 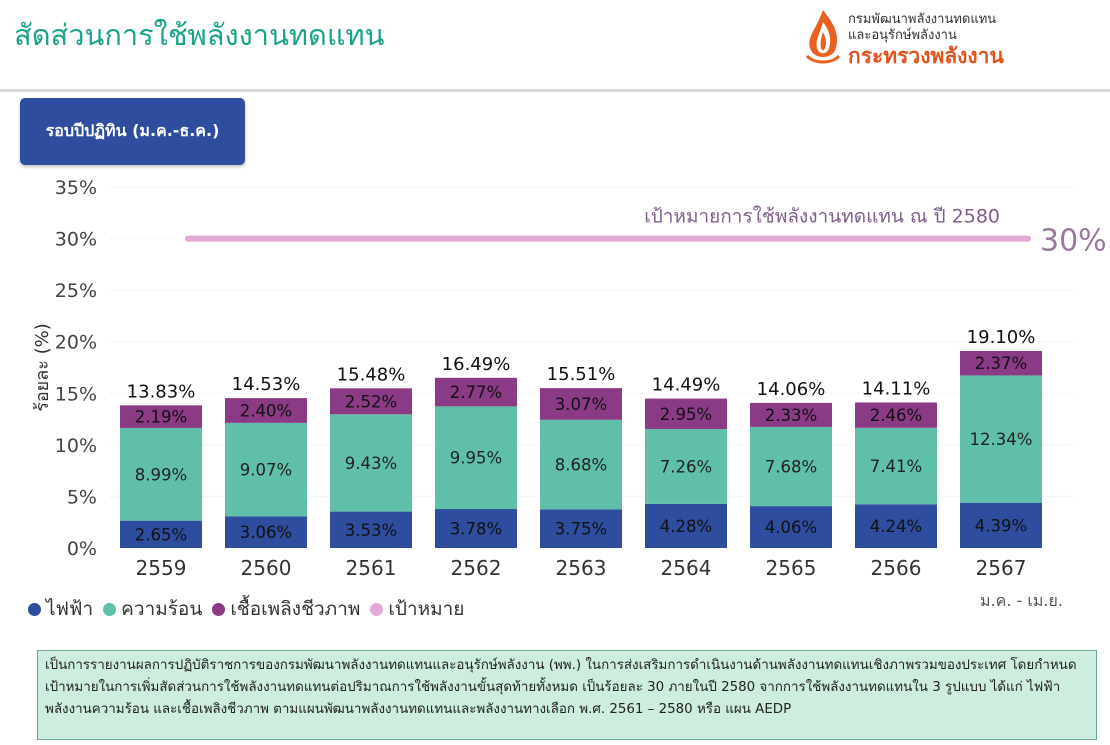 What do you see at coordinates (822, 217) in the screenshot?
I see `target-label: เป้าหมายการใช้พลังงานทดแทน ณ ปี 2580` at bounding box center [822, 217].